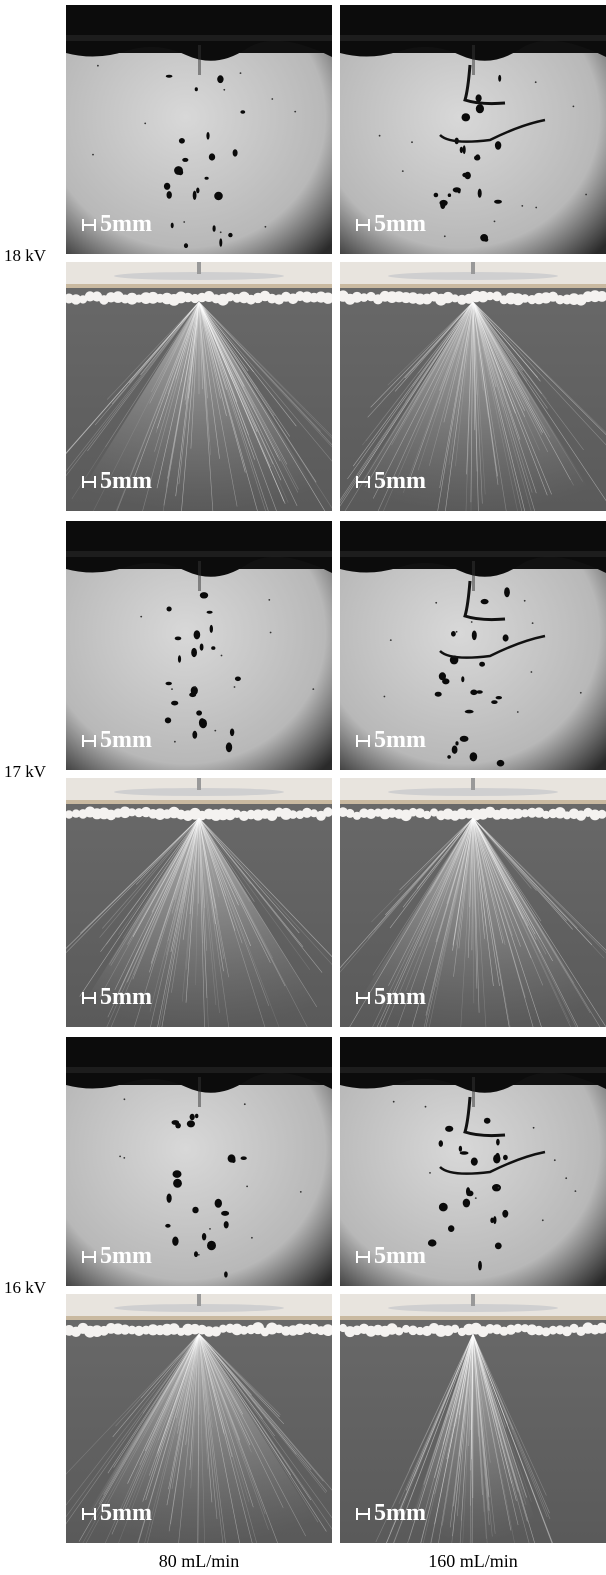 The width and height of the screenshot is (606, 1575). Describe the element at coordinates (199, 1161) in the screenshot. I see `photo-16kv-80-droplets: 5mm` at that location.